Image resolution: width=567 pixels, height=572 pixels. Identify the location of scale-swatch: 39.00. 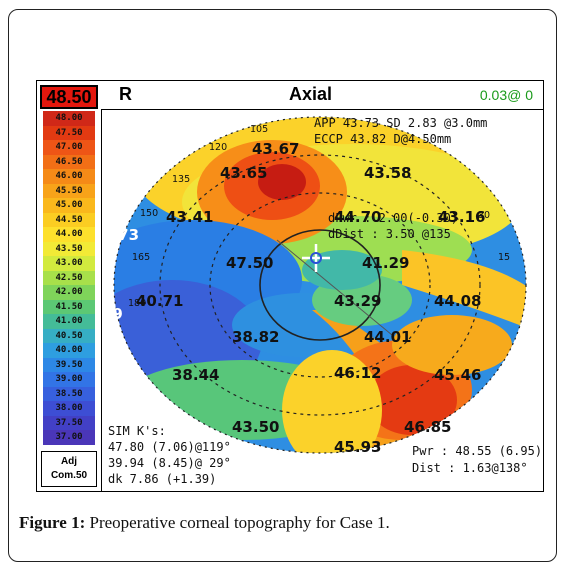
(69, 379).